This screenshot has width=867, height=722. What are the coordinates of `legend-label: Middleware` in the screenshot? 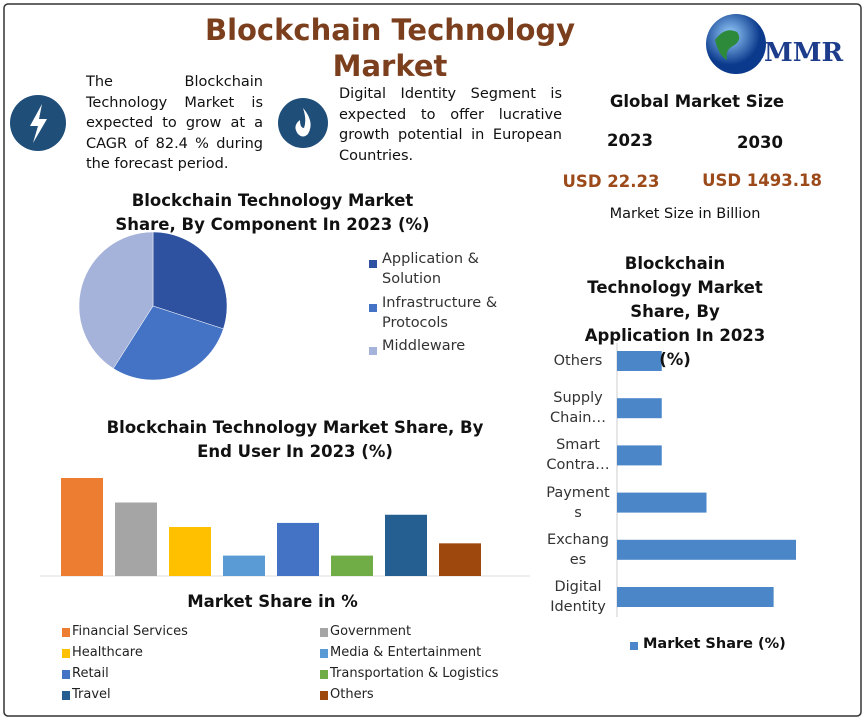 It's located at (424, 346).